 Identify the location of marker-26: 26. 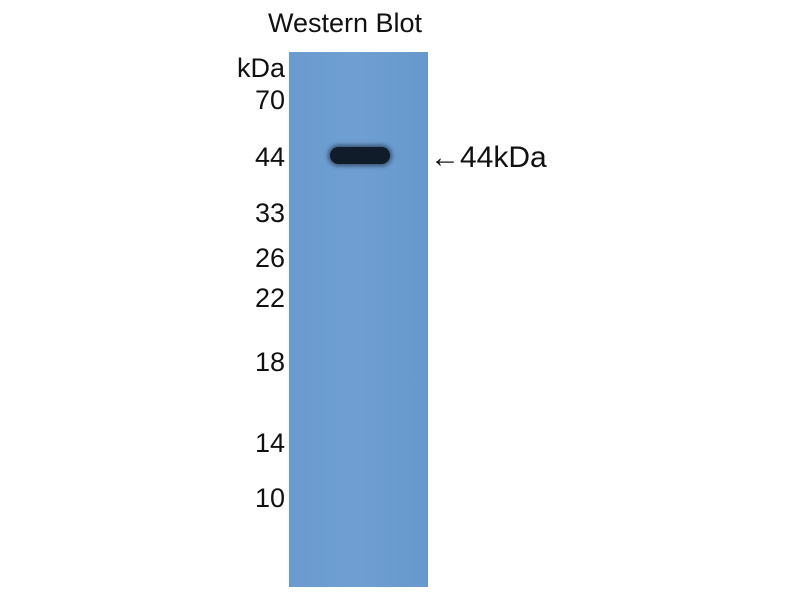
(269, 258).